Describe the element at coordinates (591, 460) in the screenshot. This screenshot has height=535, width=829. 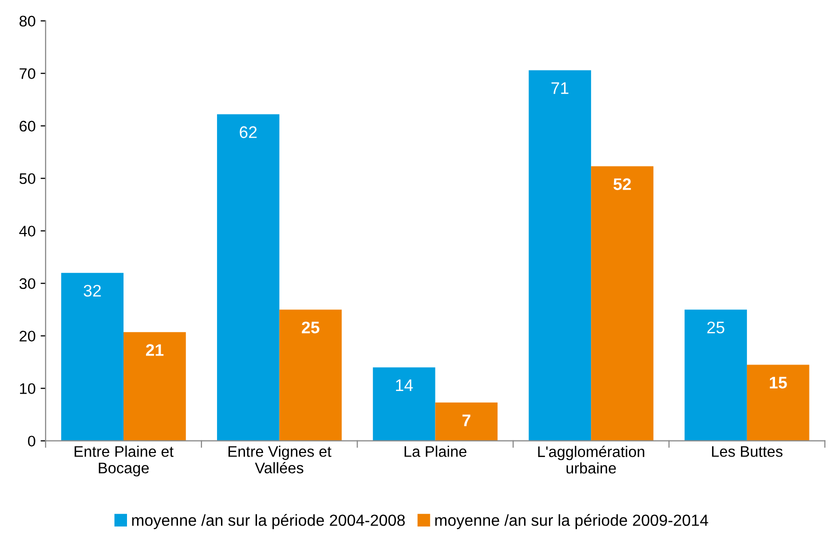
I see `x-tick-label: L'agglomération urbaine` at that location.